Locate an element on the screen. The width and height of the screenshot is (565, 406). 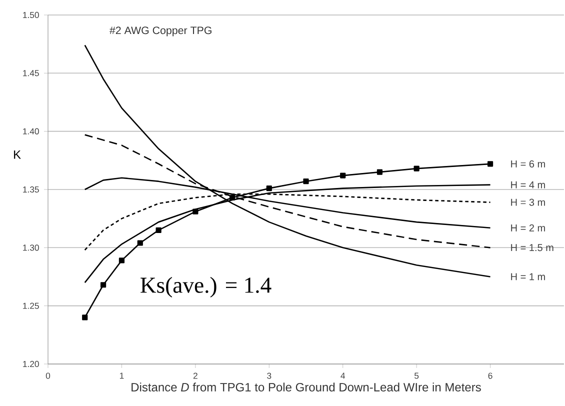
text: H = 1 m is located at coordinates (528, 276).